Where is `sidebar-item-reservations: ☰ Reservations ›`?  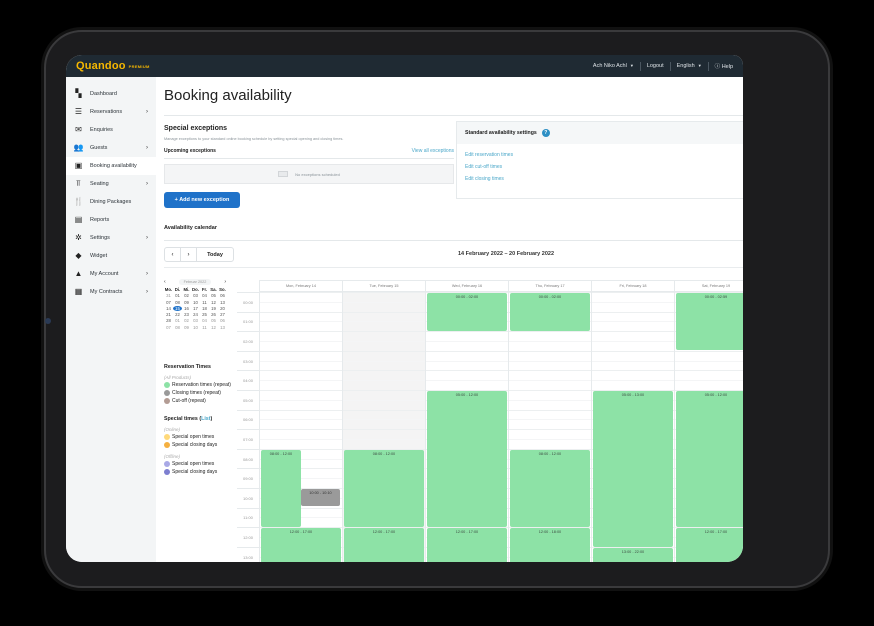 sidebar-item-reservations: ☰ Reservations › is located at coordinates (111, 112).